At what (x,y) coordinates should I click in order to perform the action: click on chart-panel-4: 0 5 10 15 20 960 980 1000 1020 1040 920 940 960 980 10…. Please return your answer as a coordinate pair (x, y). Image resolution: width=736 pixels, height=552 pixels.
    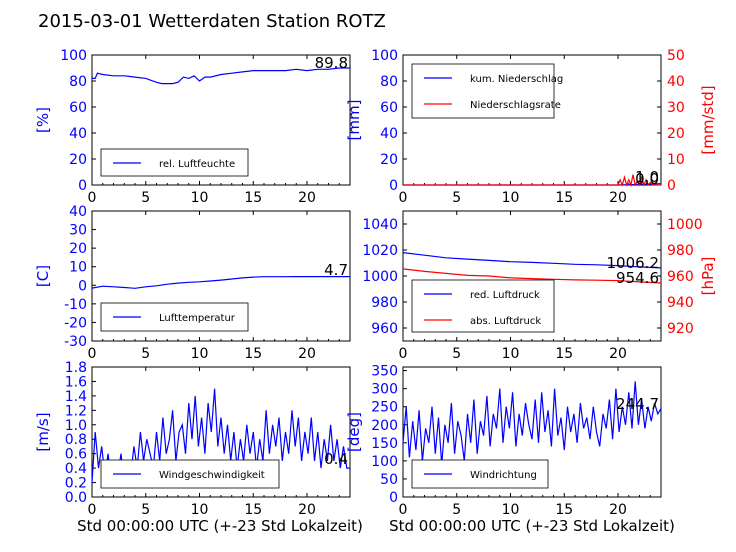
    Looking at the image, I should click on (539, 286).